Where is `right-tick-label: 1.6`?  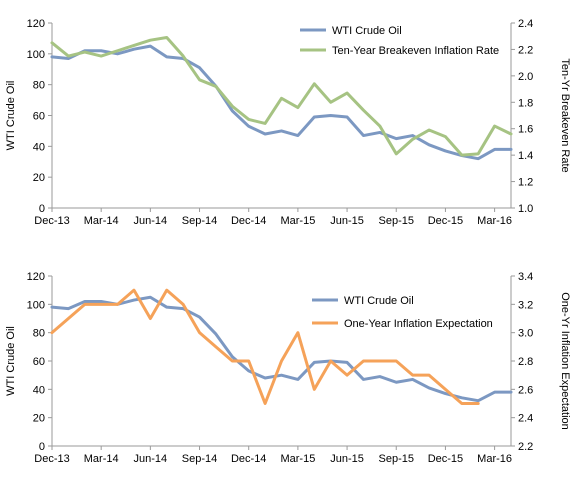
right-tick-label: 1.6 is located at coordinates (525, 130).